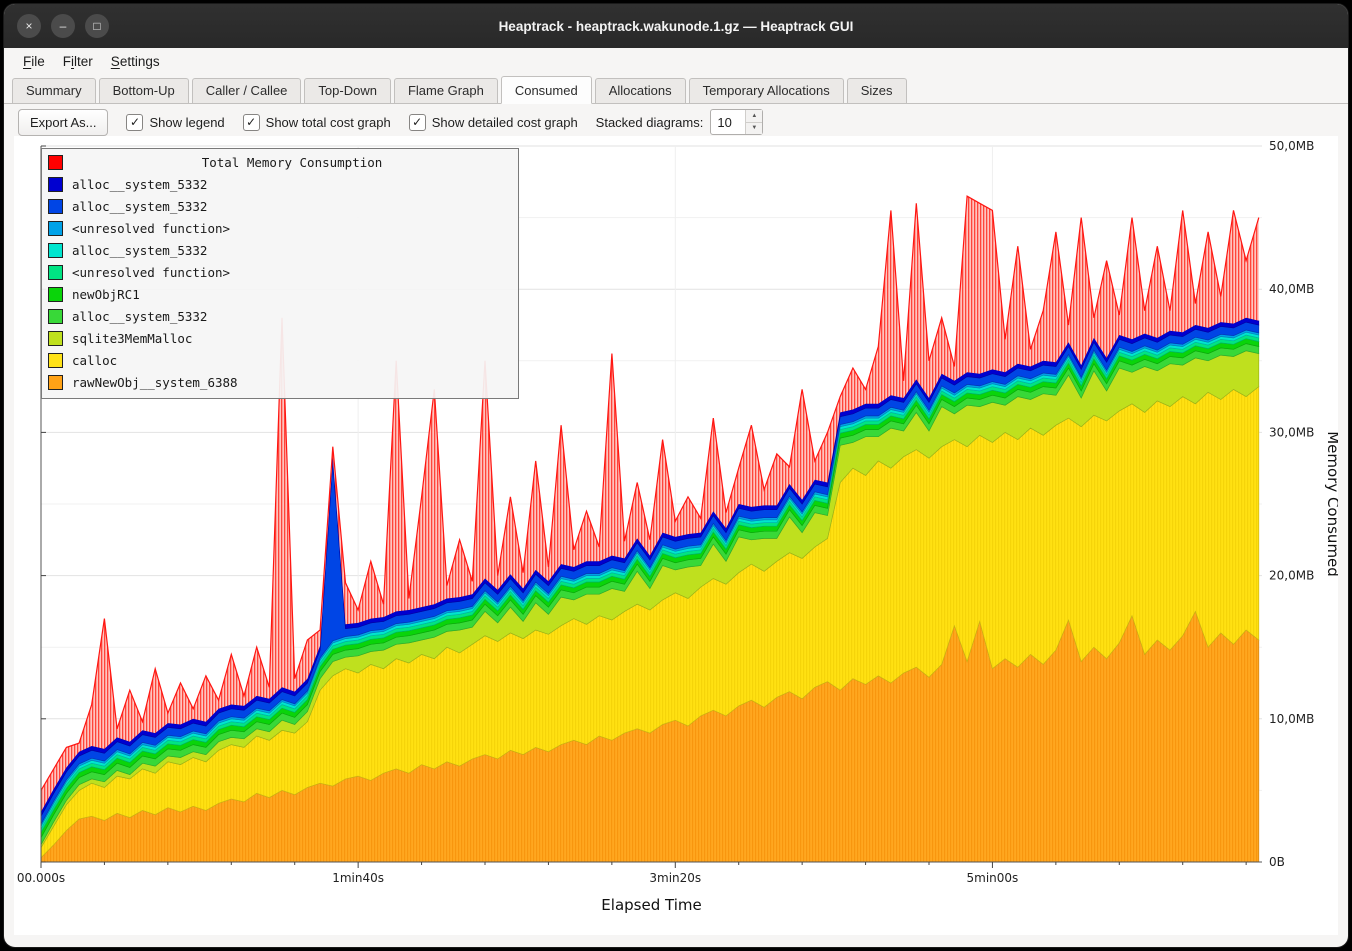 This screenshot has width=1352, height=951. What do you see at coordinates (1291, 576) in the screenshot?
I see `svg-text: 20,0MB` at bounding box center [1291, 576].